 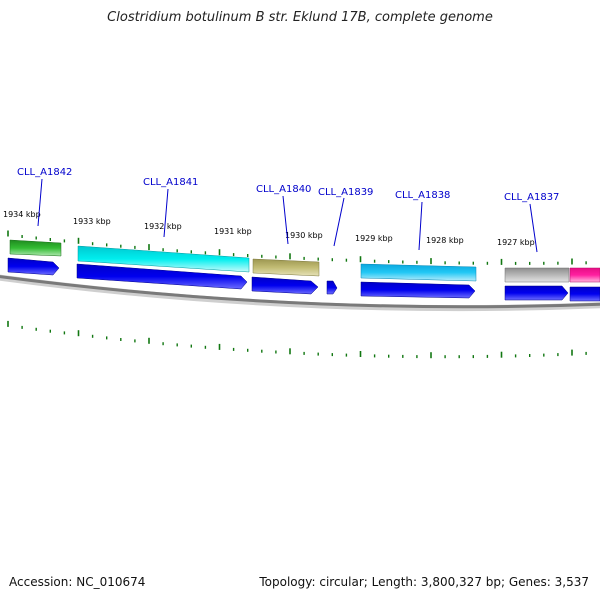 I want to click on cds-arrow-cll-a1838, so click(x=418, y=290).